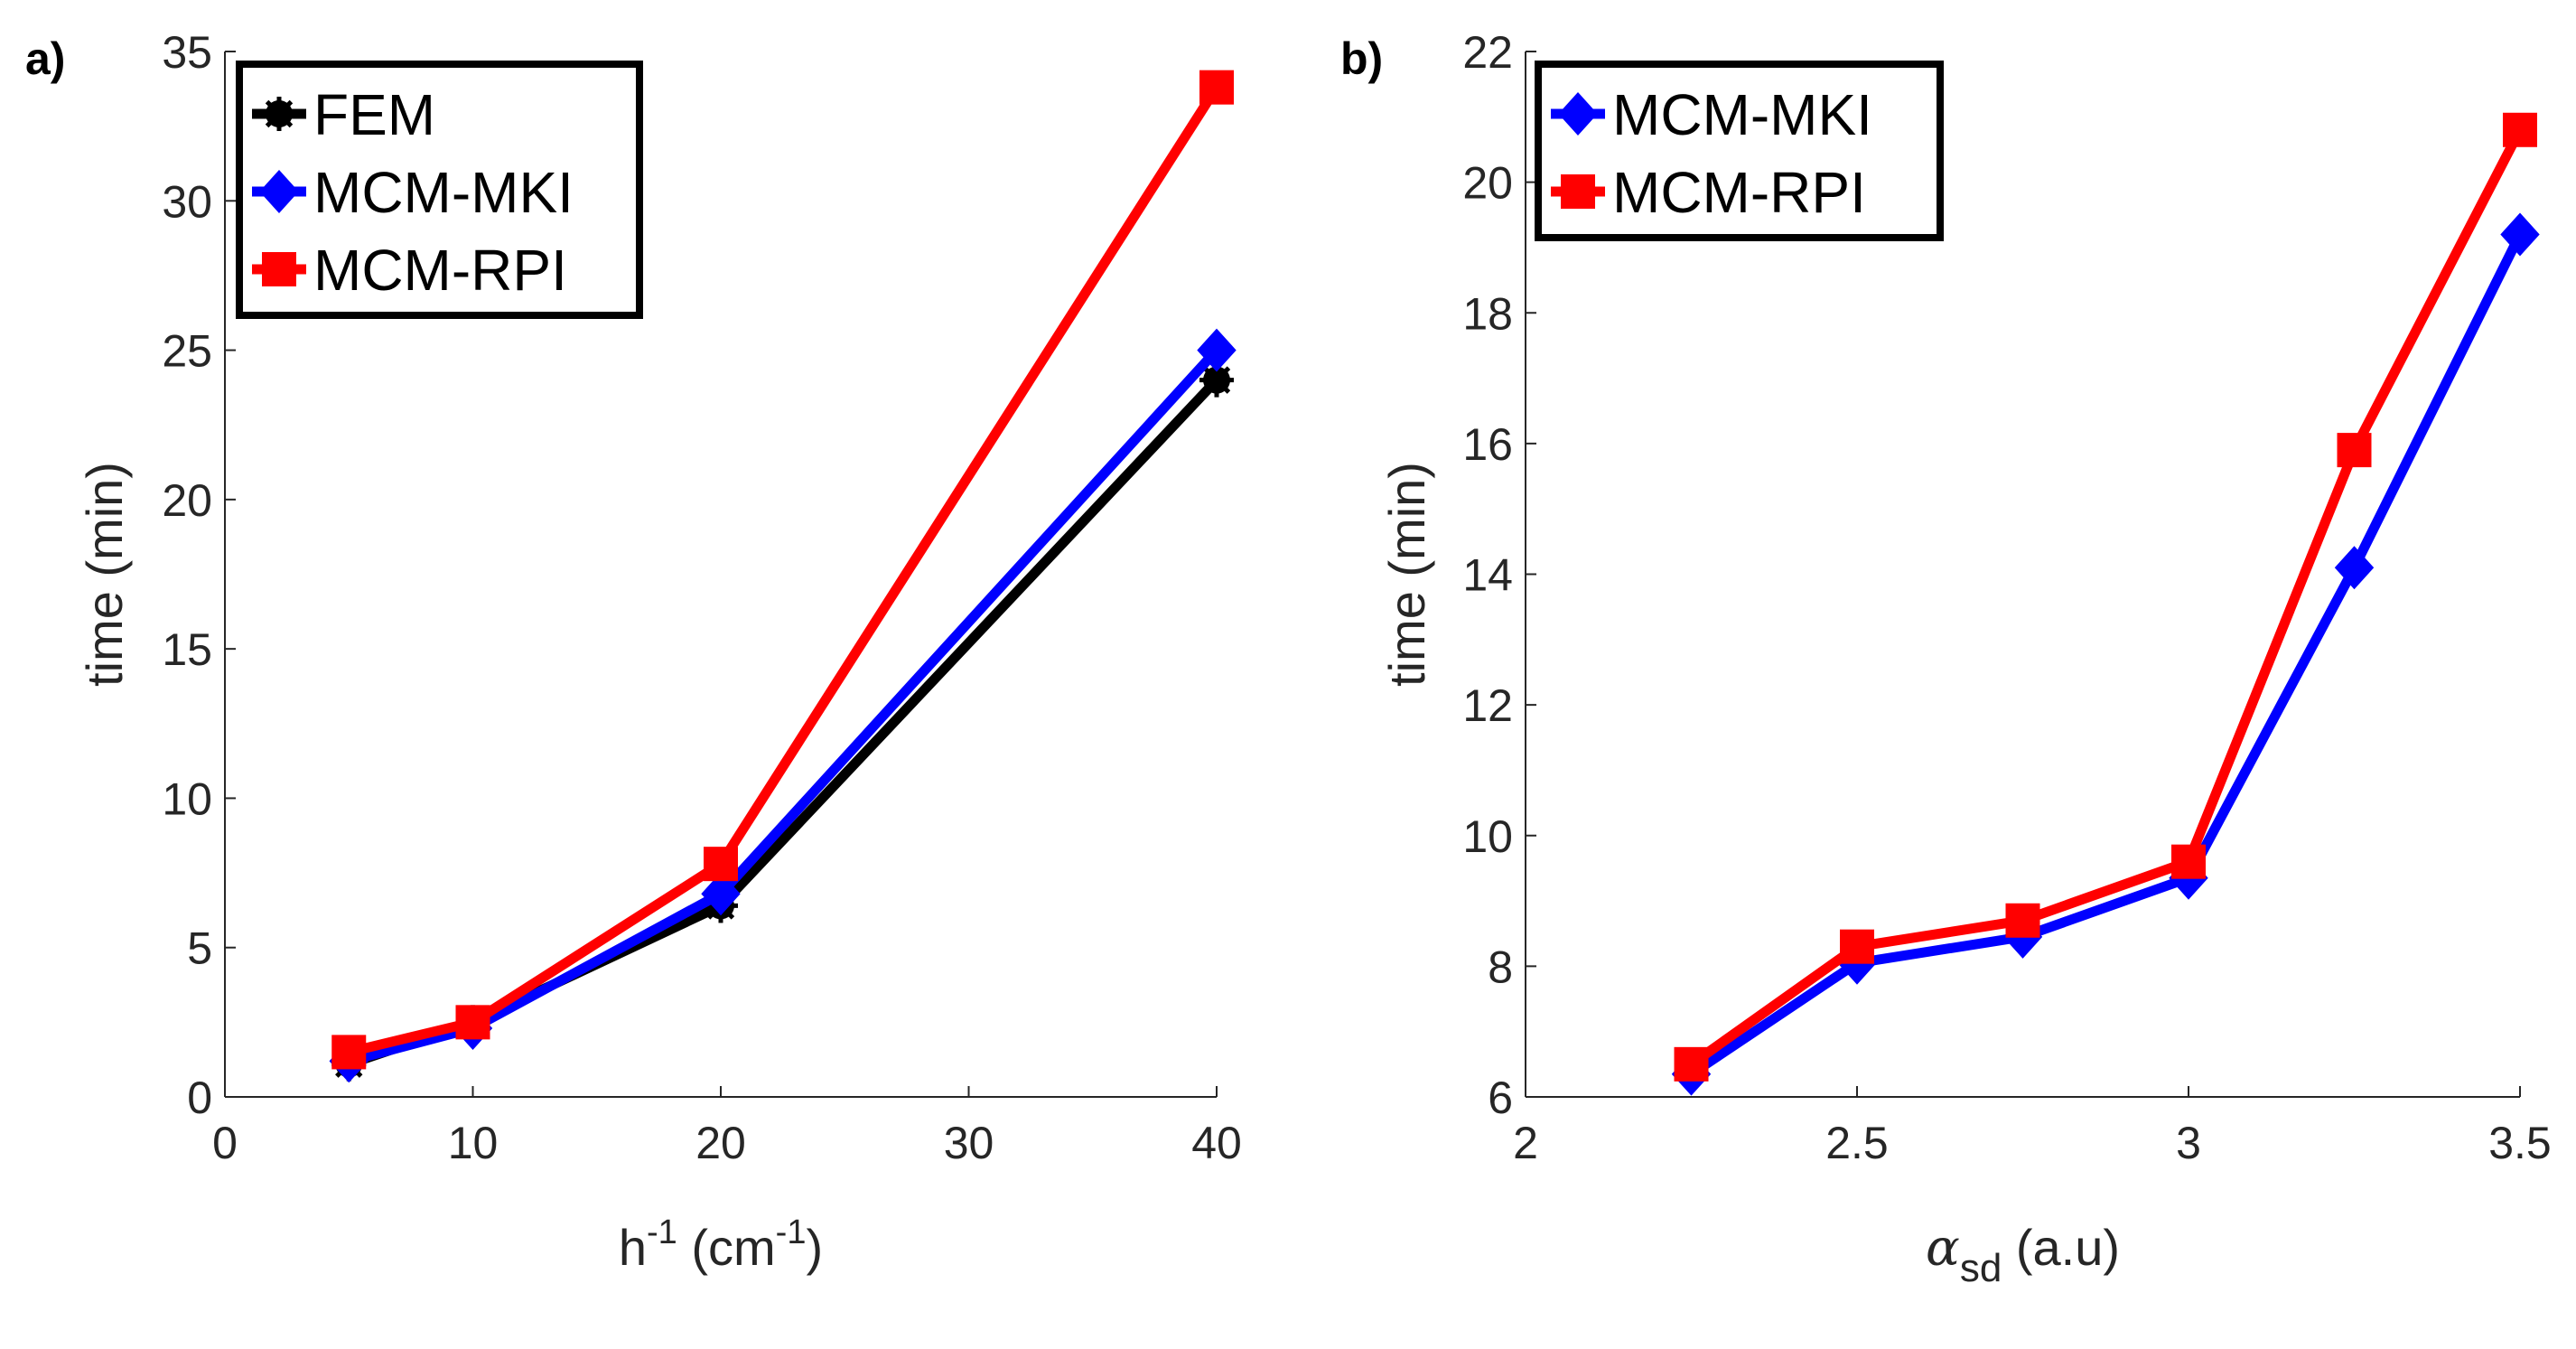  I want to click on x-label-close: ), so click(814, 1247).